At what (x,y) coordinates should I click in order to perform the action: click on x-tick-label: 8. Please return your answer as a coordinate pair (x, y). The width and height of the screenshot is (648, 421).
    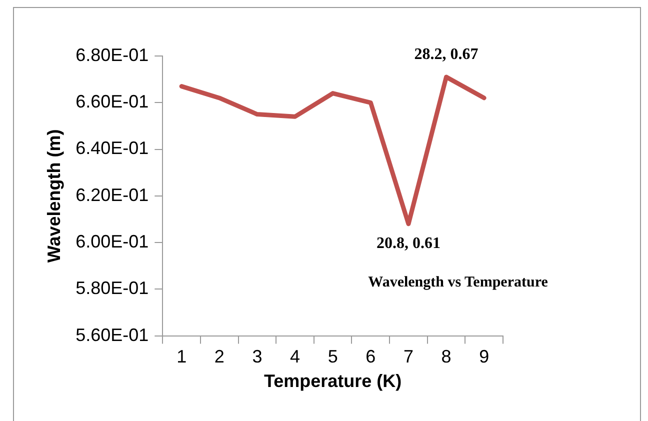
    Looking at the image, I should click on (446, 356).